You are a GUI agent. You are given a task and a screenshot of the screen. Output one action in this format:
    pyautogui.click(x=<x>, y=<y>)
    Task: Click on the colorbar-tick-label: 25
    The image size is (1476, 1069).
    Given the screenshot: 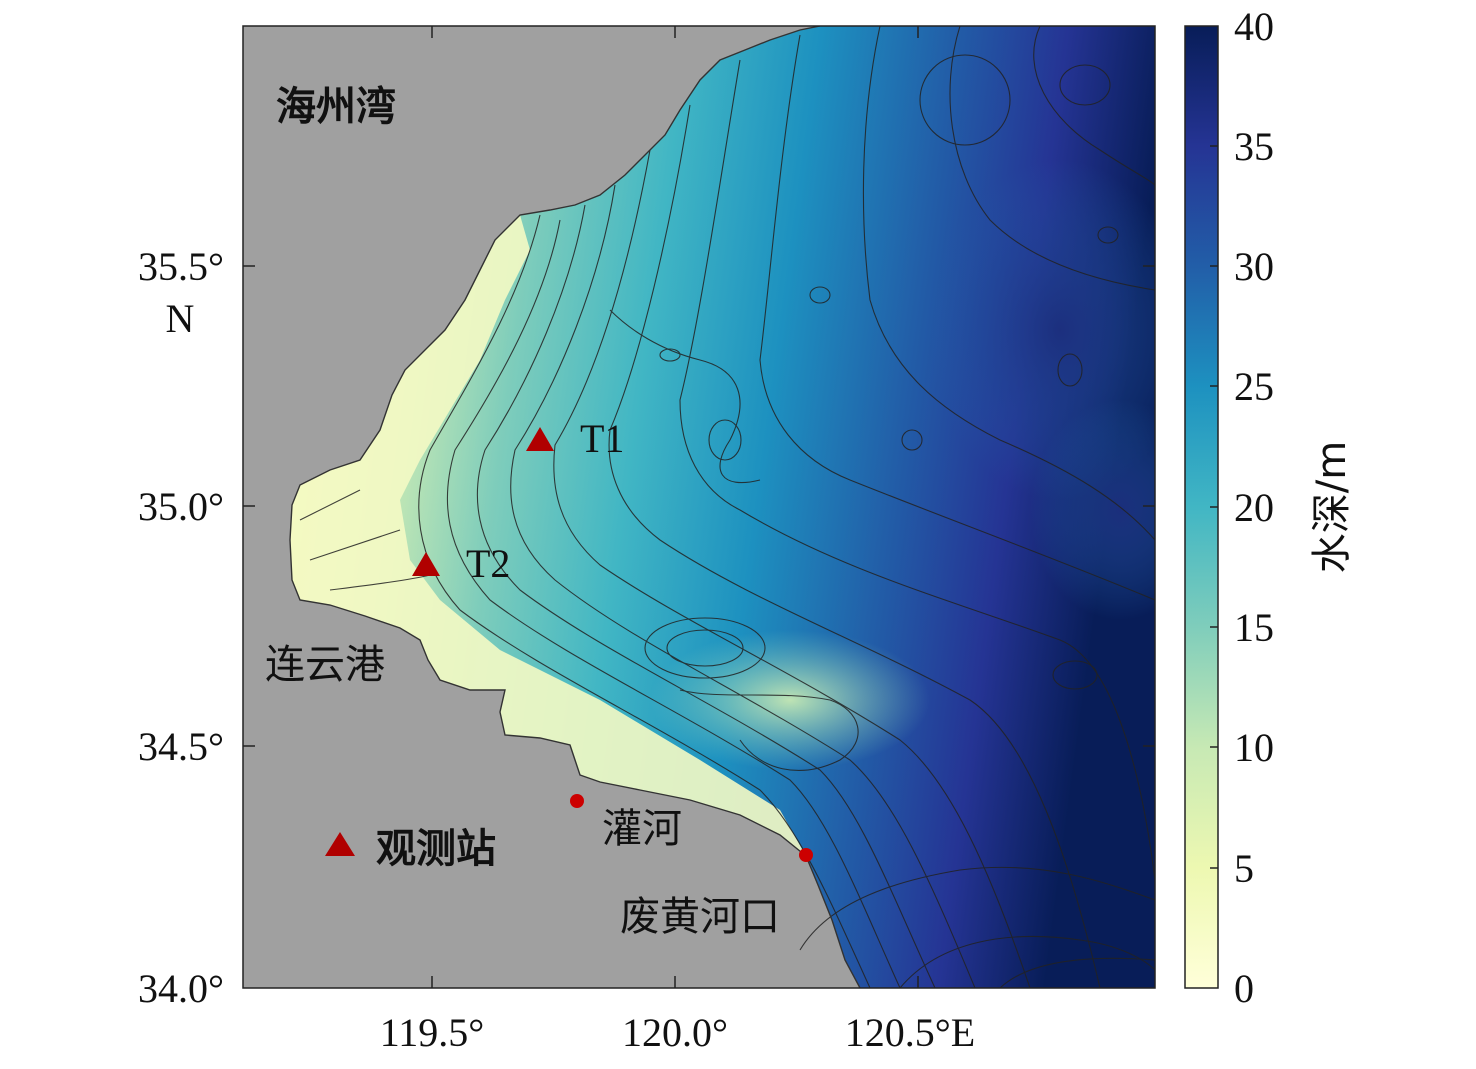 What is the action you would take?
    pyautogui.click(x=1254, y=386)
    